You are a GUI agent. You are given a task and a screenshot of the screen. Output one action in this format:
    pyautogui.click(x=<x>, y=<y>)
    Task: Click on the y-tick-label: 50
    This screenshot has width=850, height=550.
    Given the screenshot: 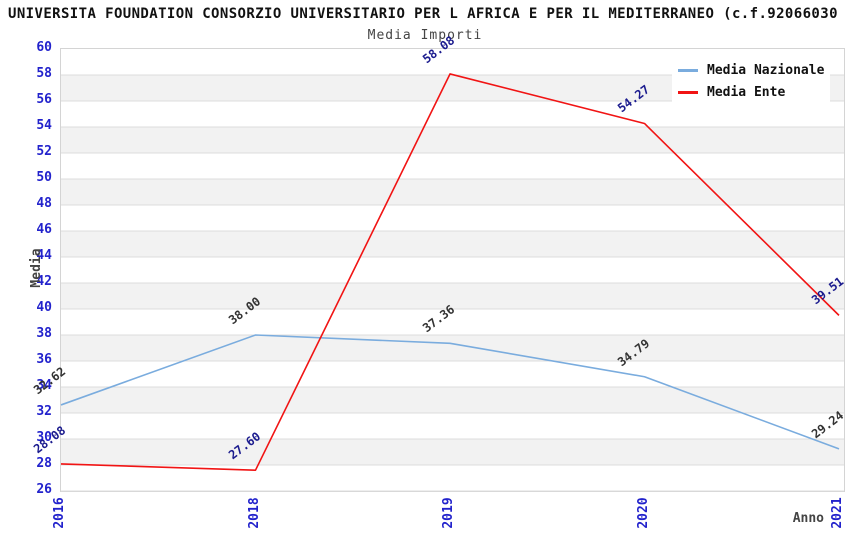 What is the action you would take?
    pyautogui.click(x=44, y=177)
    